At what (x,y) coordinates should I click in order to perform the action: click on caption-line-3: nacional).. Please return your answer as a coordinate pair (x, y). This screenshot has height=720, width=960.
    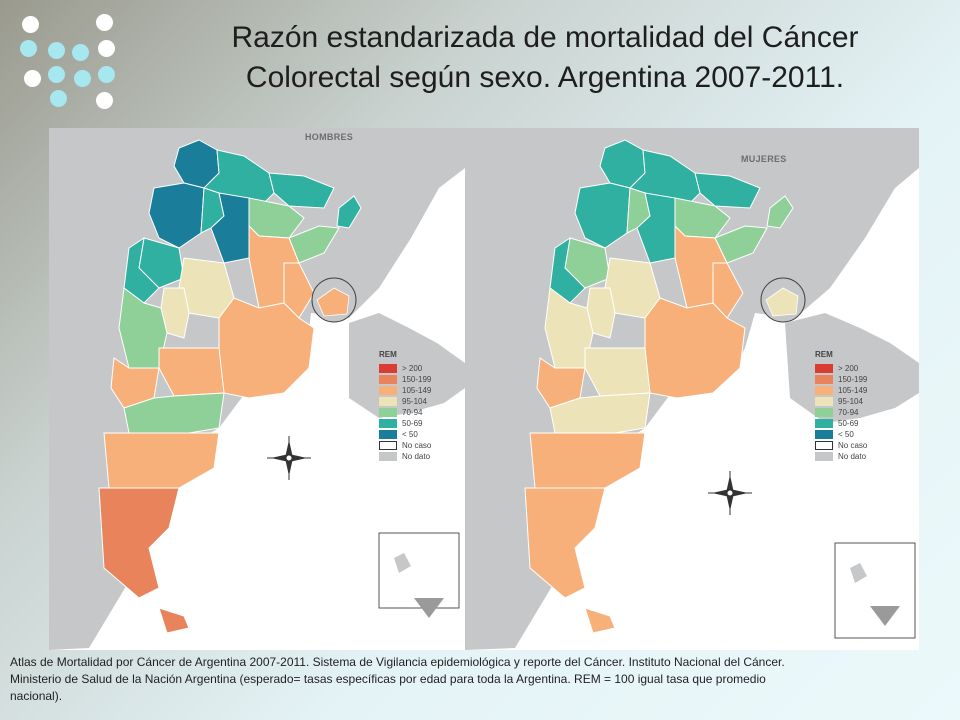
    Looking at the image, I should click on (36, 696).